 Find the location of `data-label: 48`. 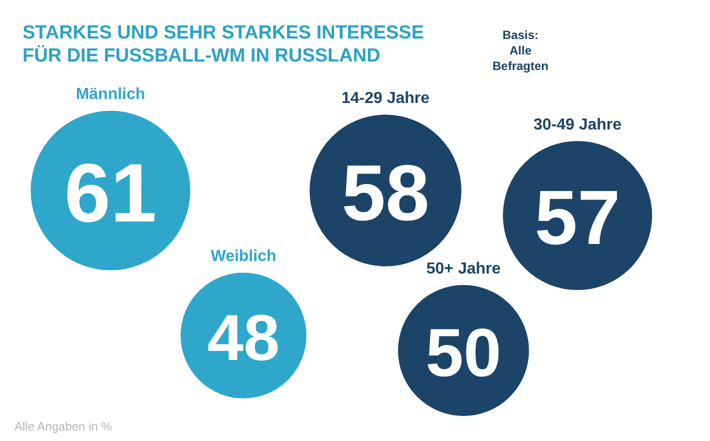

data-label: 48 is located at coordinates (243, 337).